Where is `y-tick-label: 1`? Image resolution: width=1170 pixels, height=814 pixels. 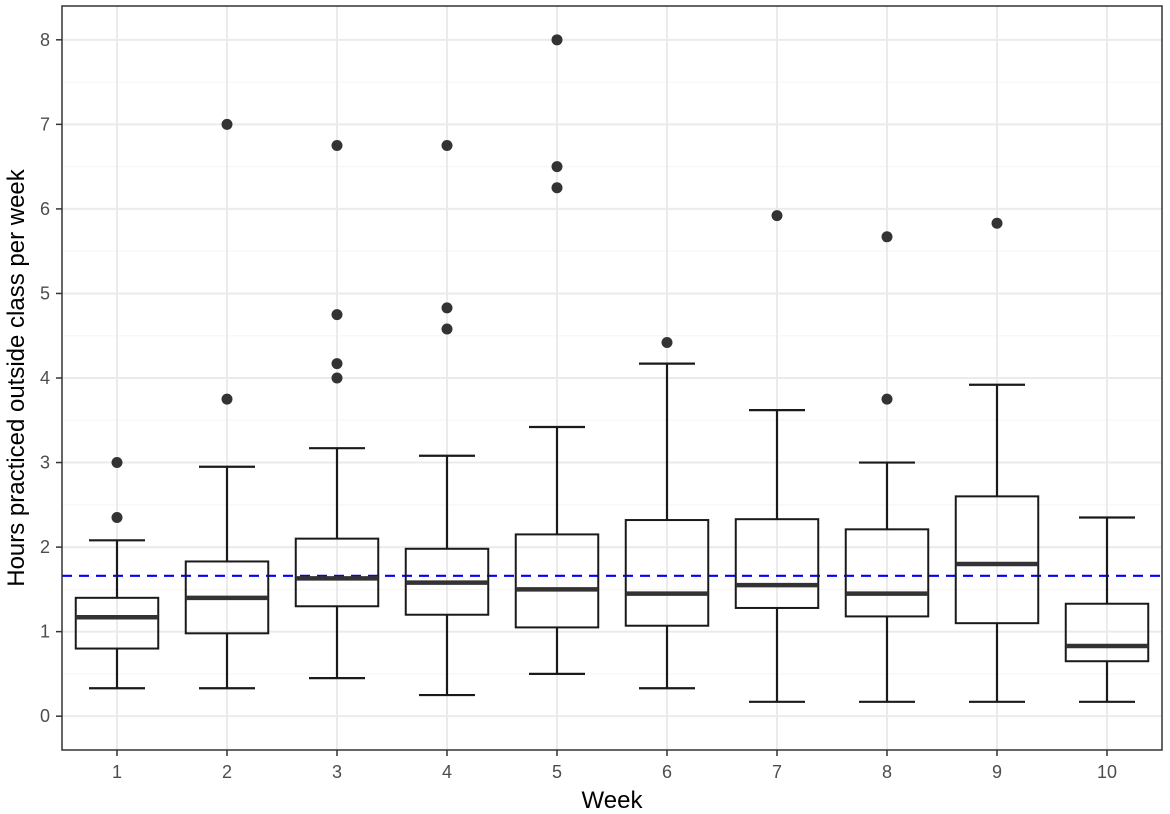 y-tick-label: 1 is located at coordinates (45, 632).